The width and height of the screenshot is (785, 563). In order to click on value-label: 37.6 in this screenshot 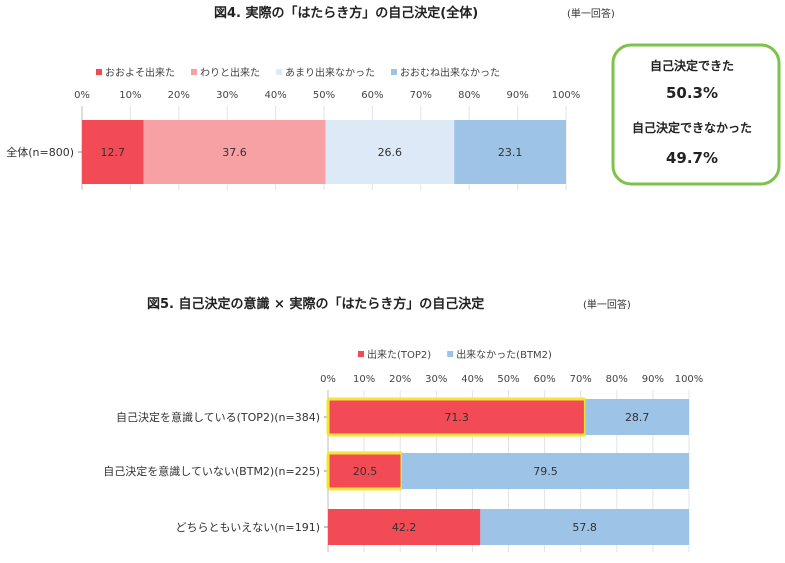, I will do `click(234, 152)`.